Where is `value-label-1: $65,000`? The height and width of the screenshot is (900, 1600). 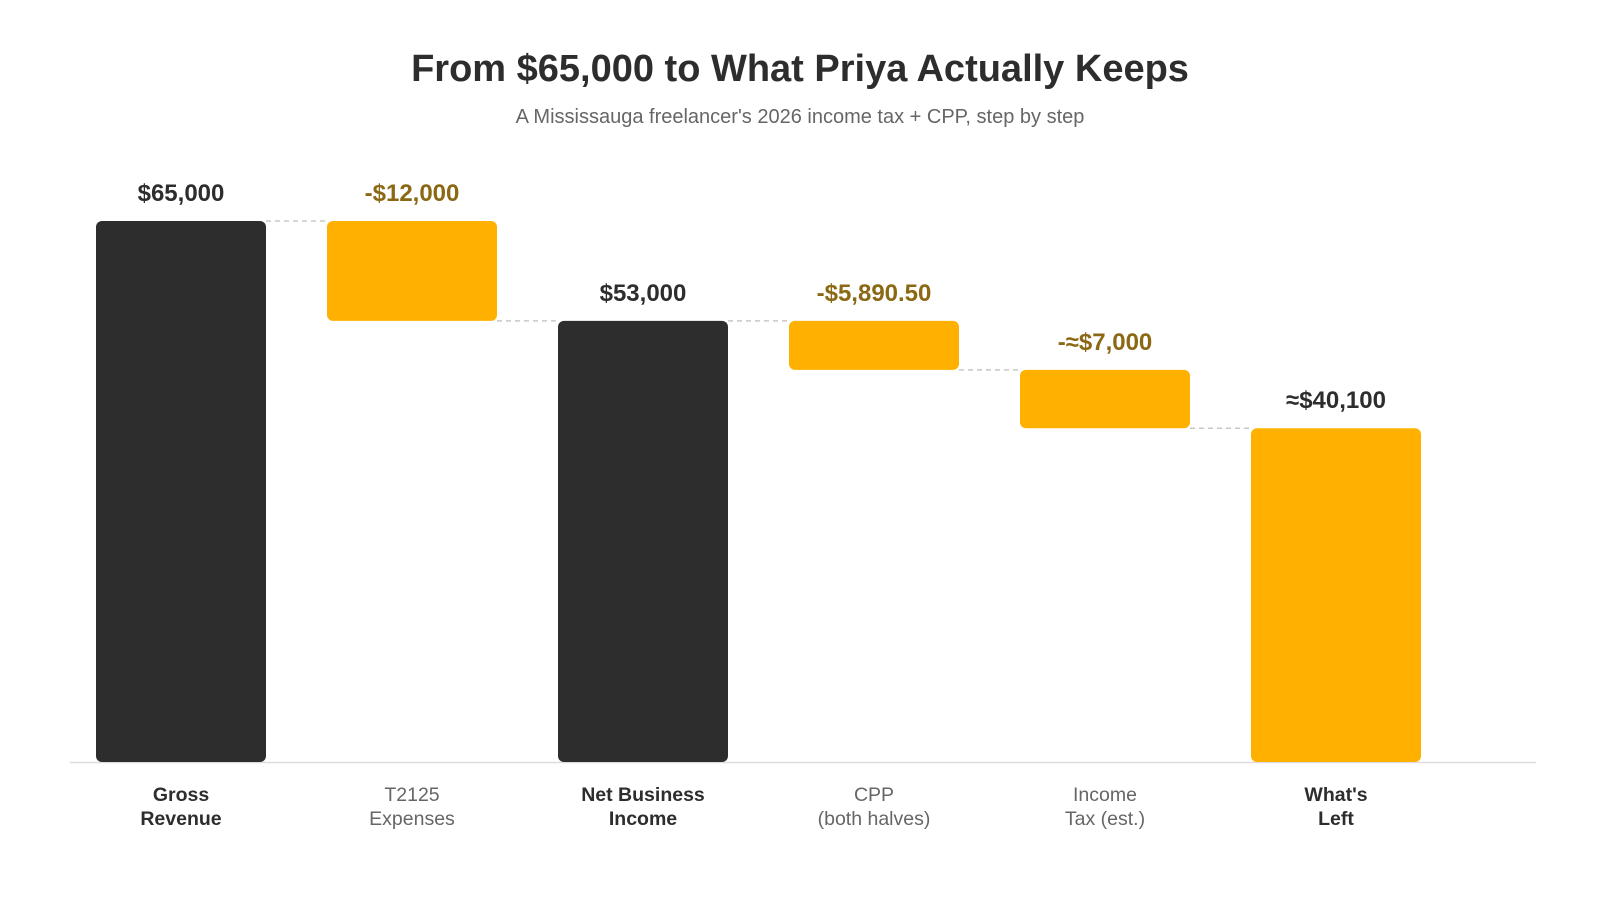 value-label-1: $65,000 is located at coordinates (181, 193).